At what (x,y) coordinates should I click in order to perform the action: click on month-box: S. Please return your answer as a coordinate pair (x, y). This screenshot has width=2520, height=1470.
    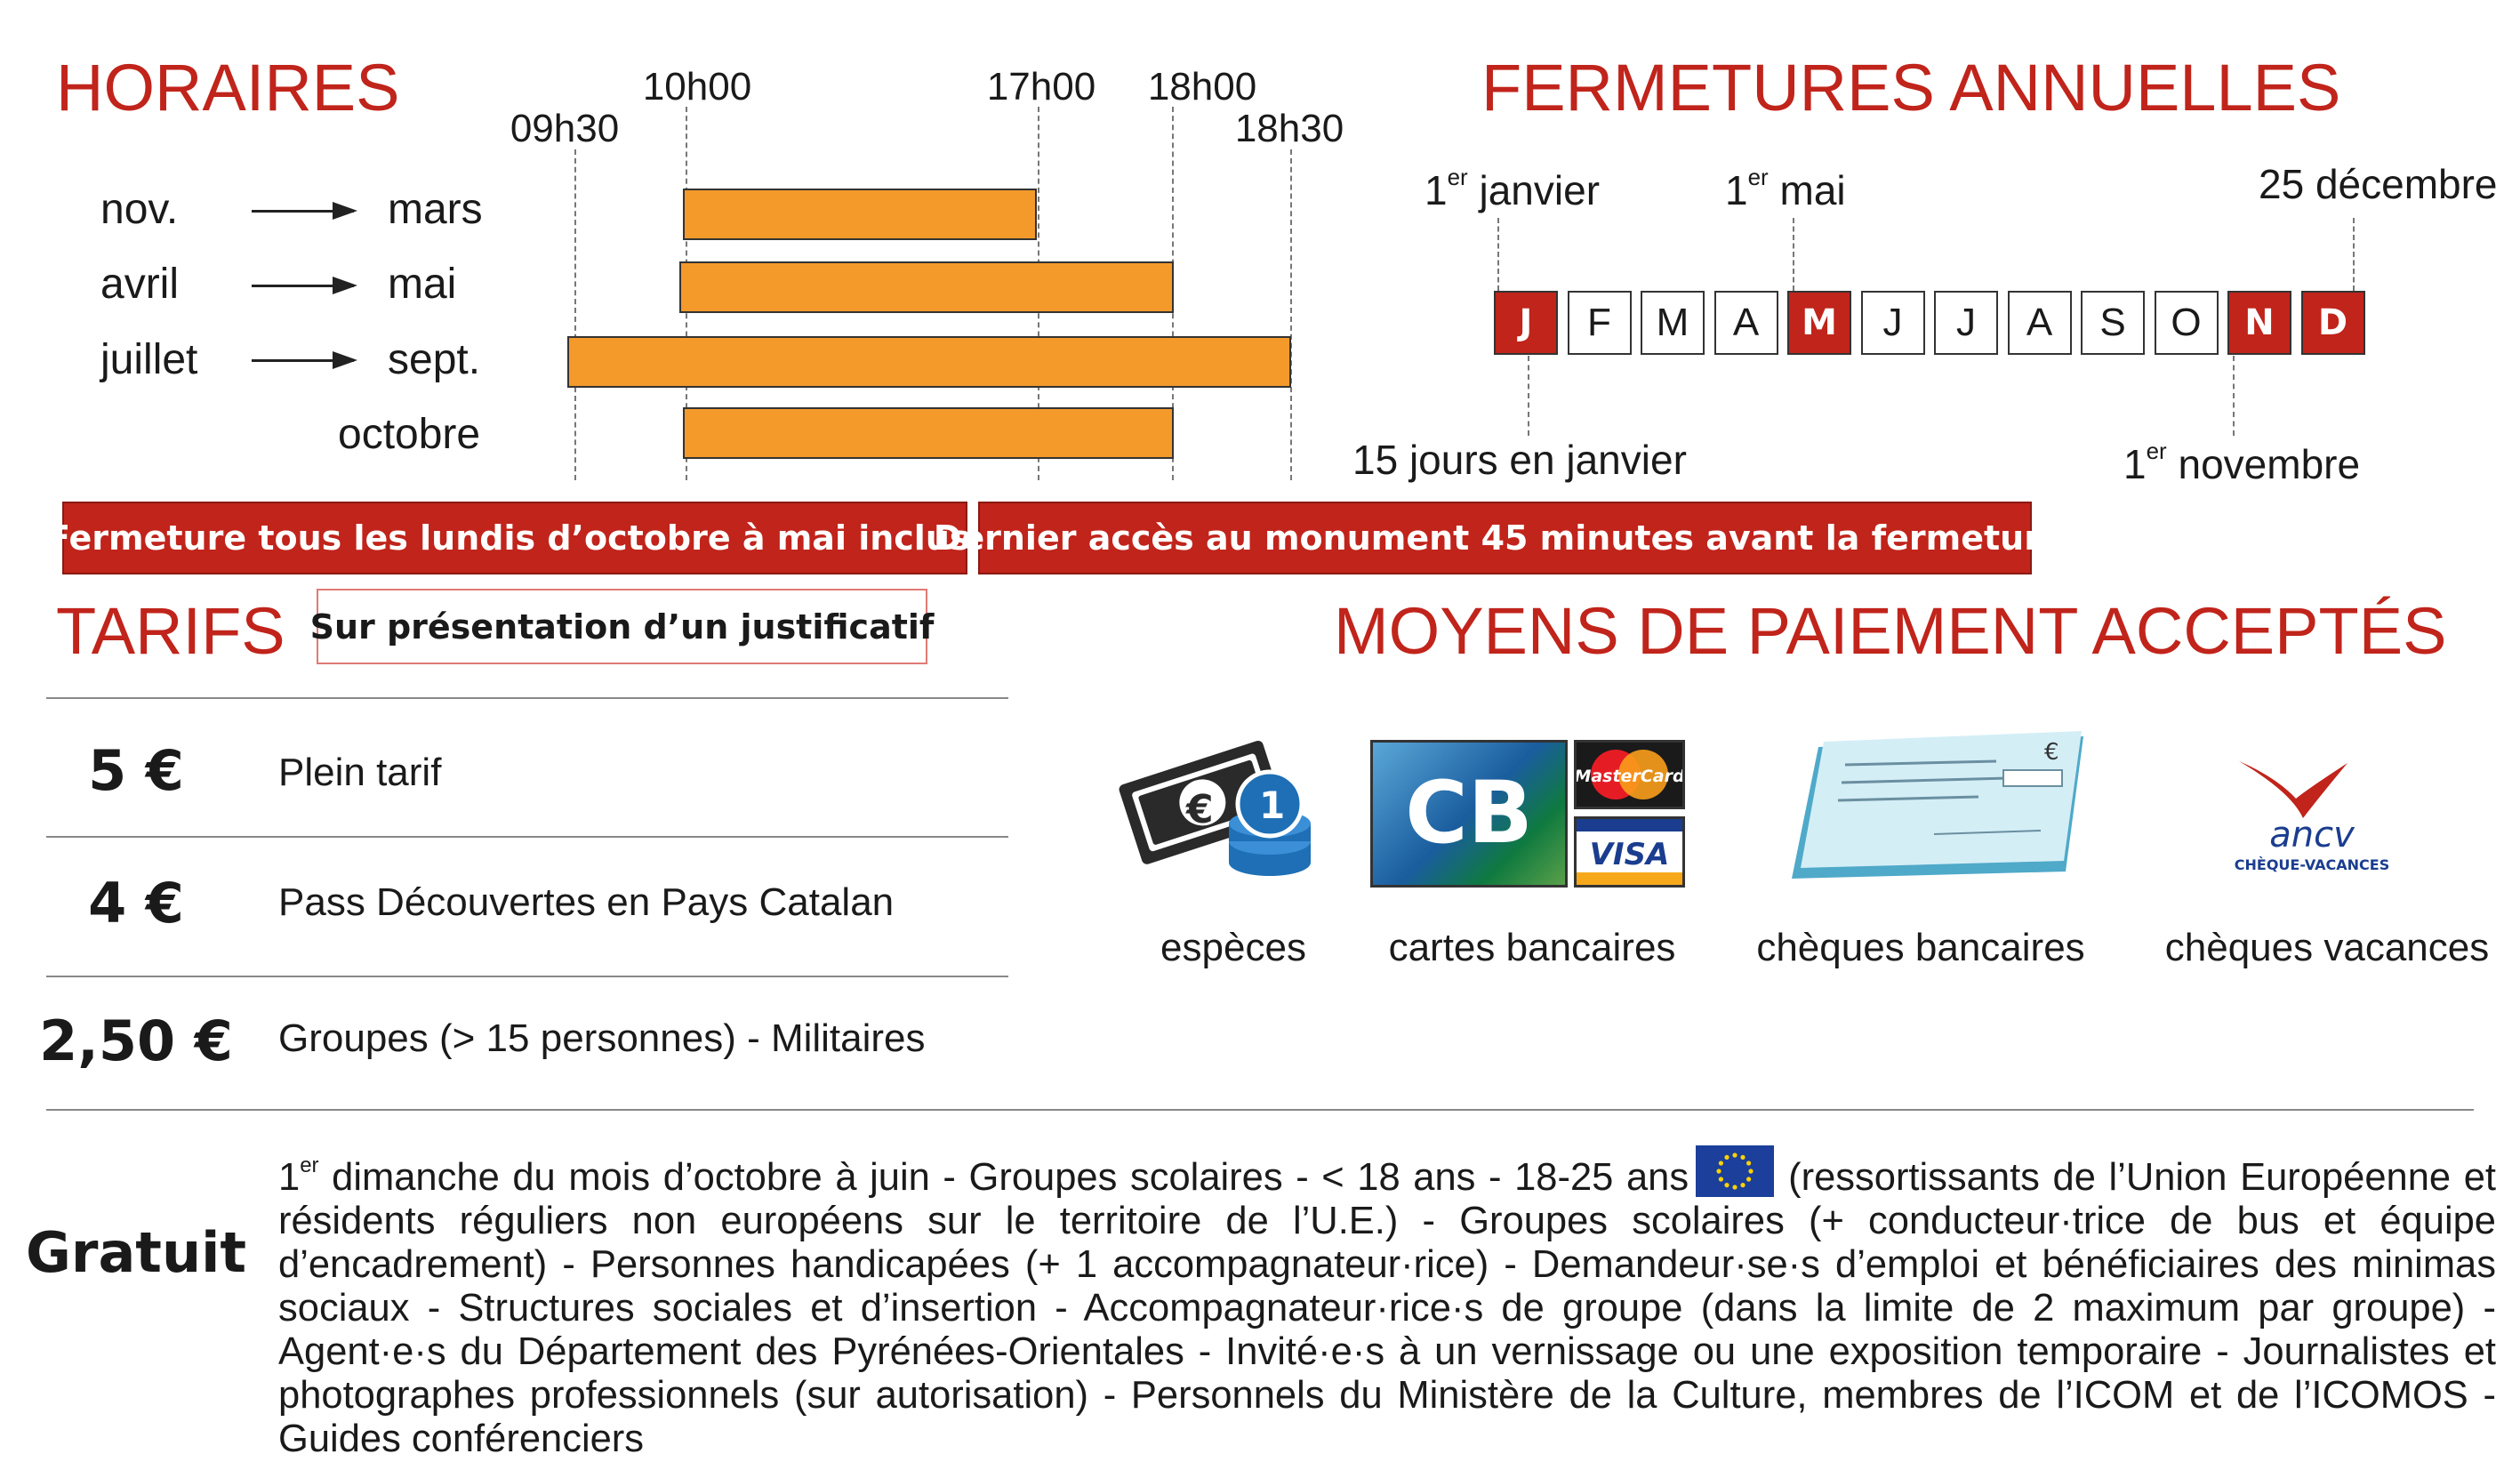
    Looking at the image, I should click on (2113, 323).